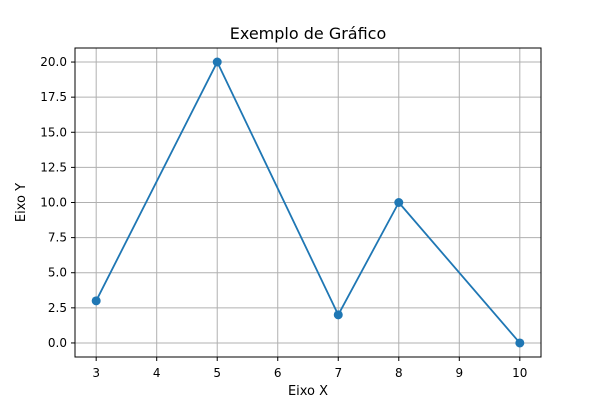 This screenshot has height=400, width=600. I want to click on x-tick-label: 5, so click(217, 373).